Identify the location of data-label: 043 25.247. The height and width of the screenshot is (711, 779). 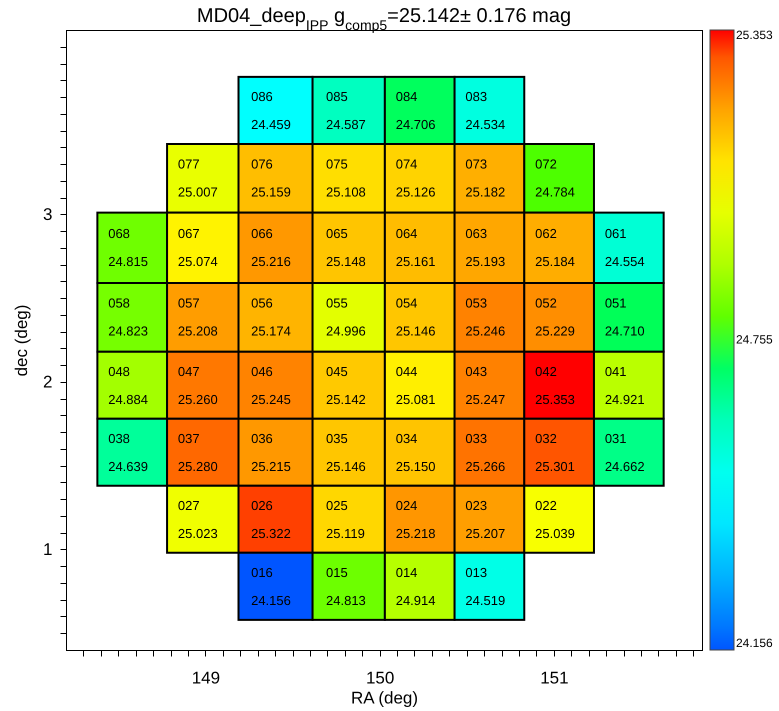
(485, 385).